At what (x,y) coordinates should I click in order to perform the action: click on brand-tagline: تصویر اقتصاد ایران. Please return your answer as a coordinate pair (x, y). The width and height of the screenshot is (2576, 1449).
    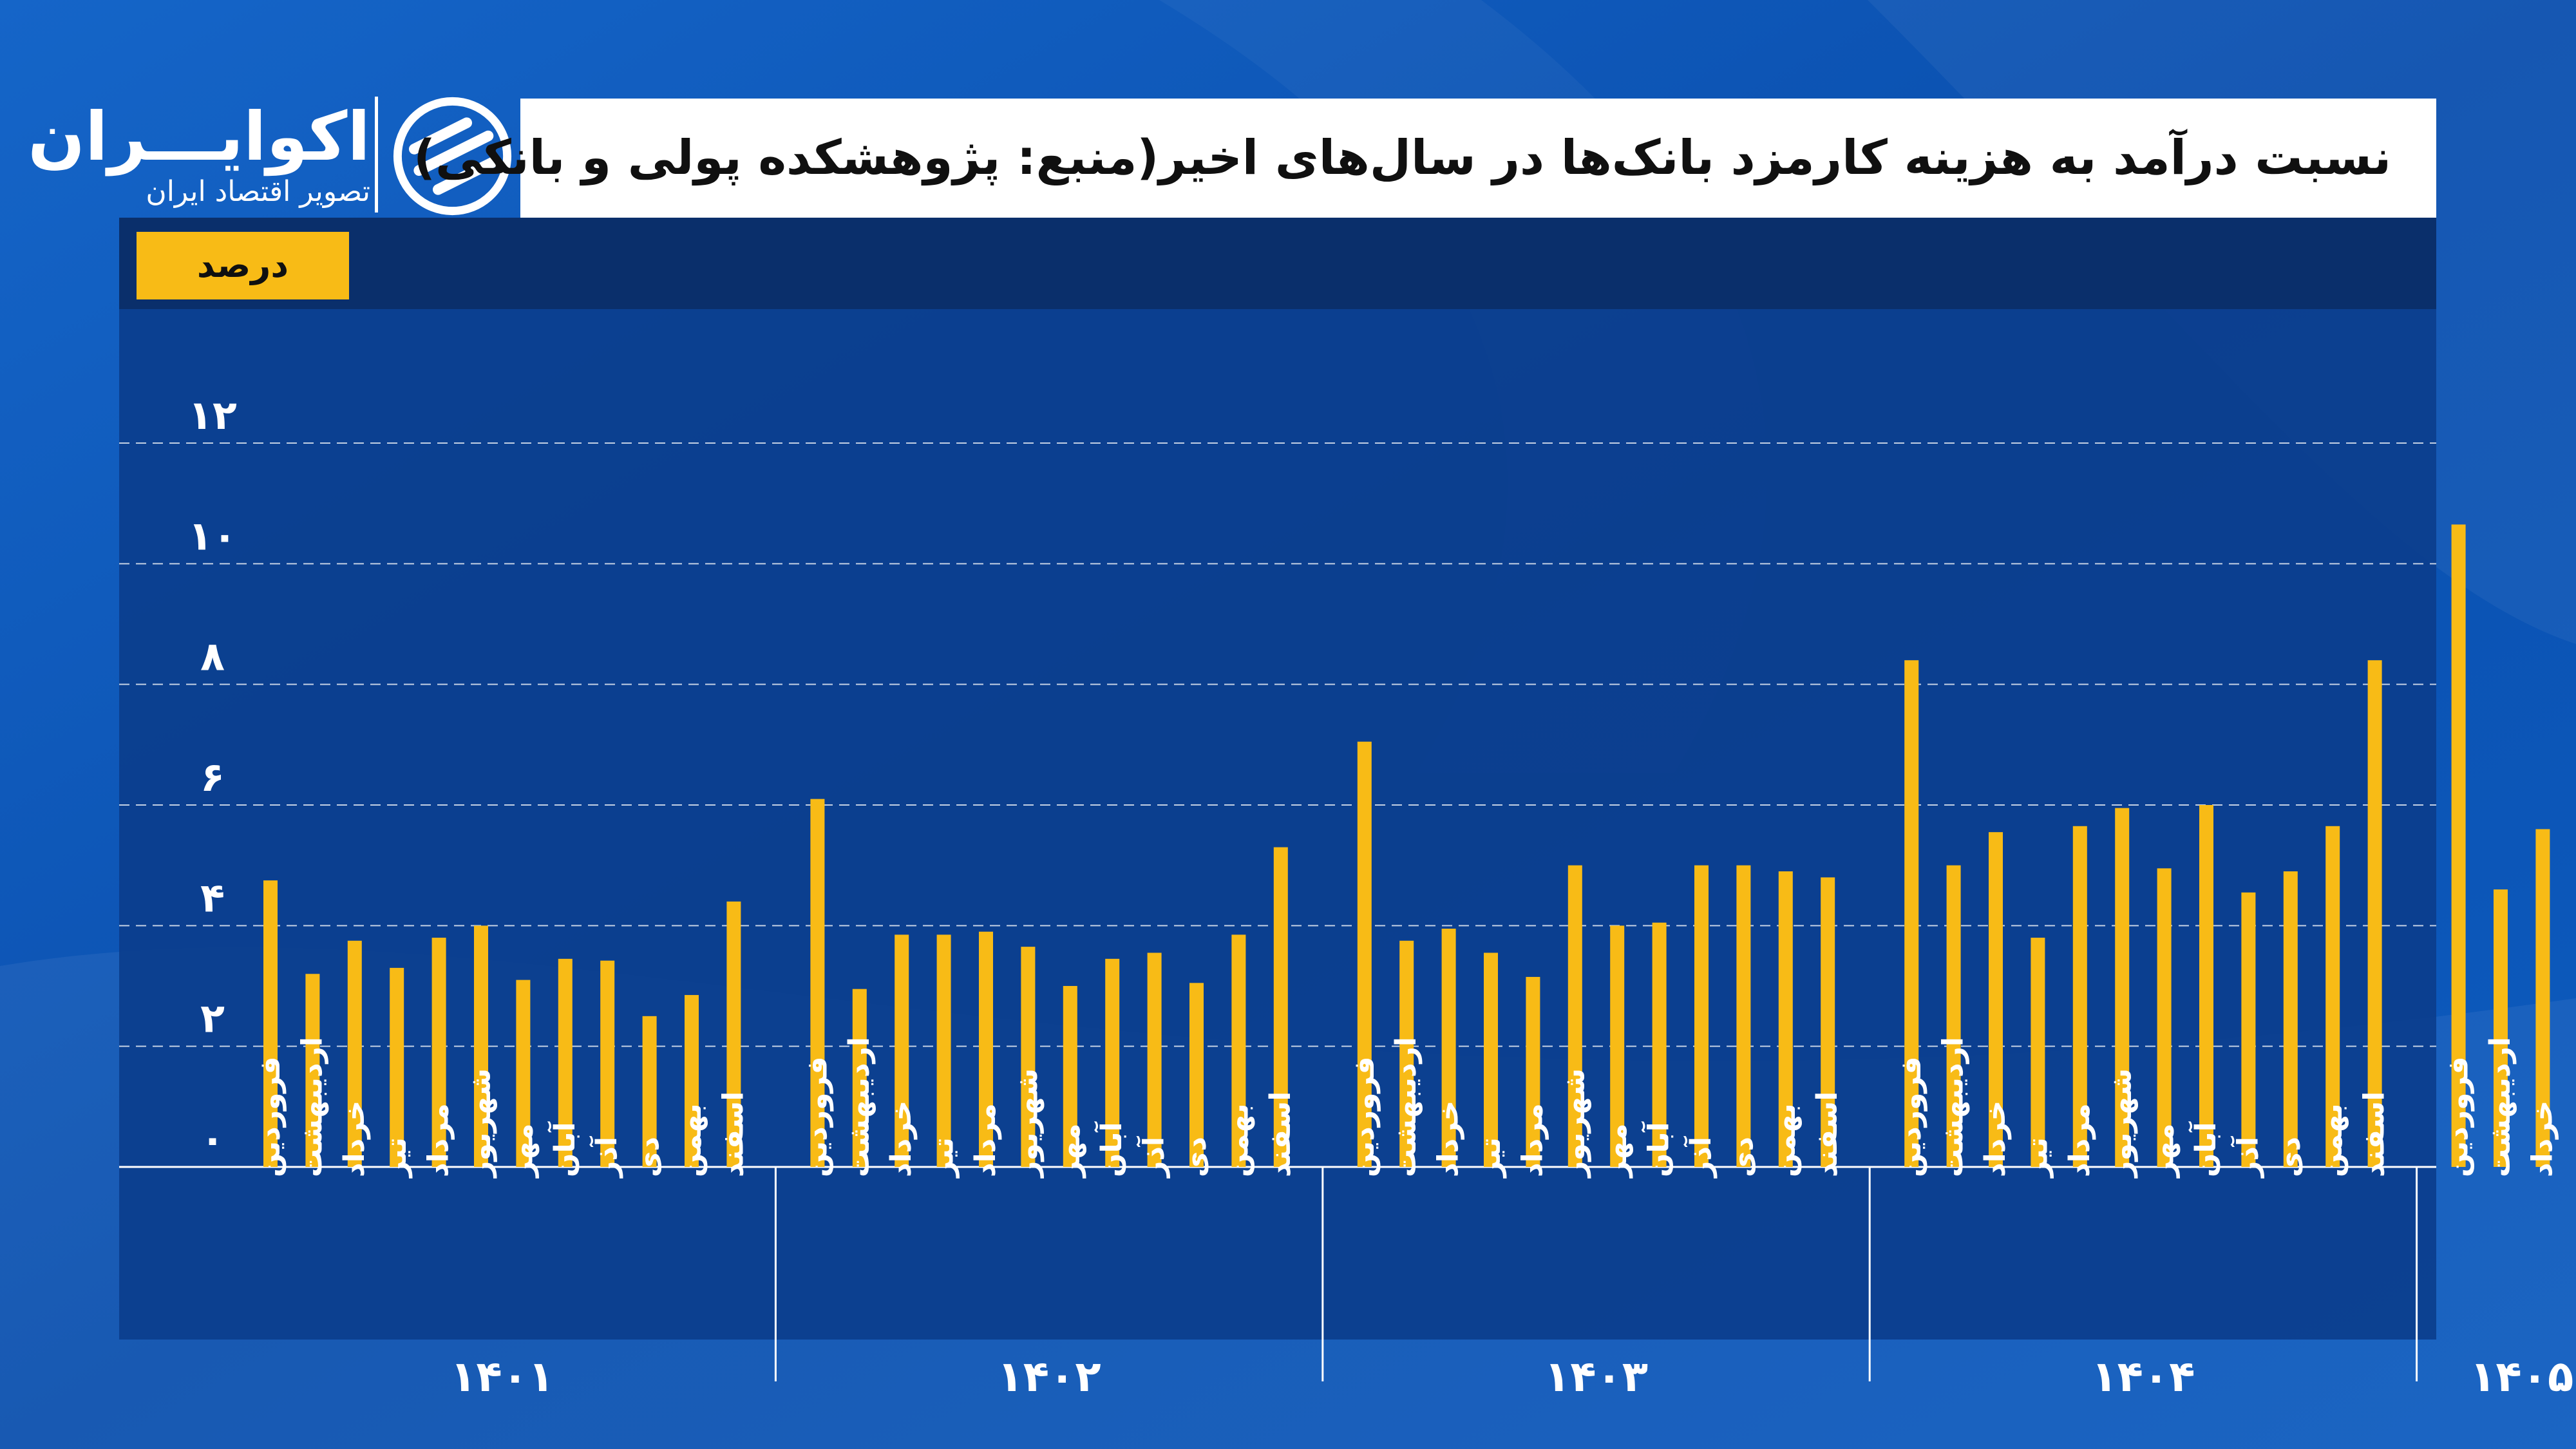
    Looking at the image, I should click on (258, 191).